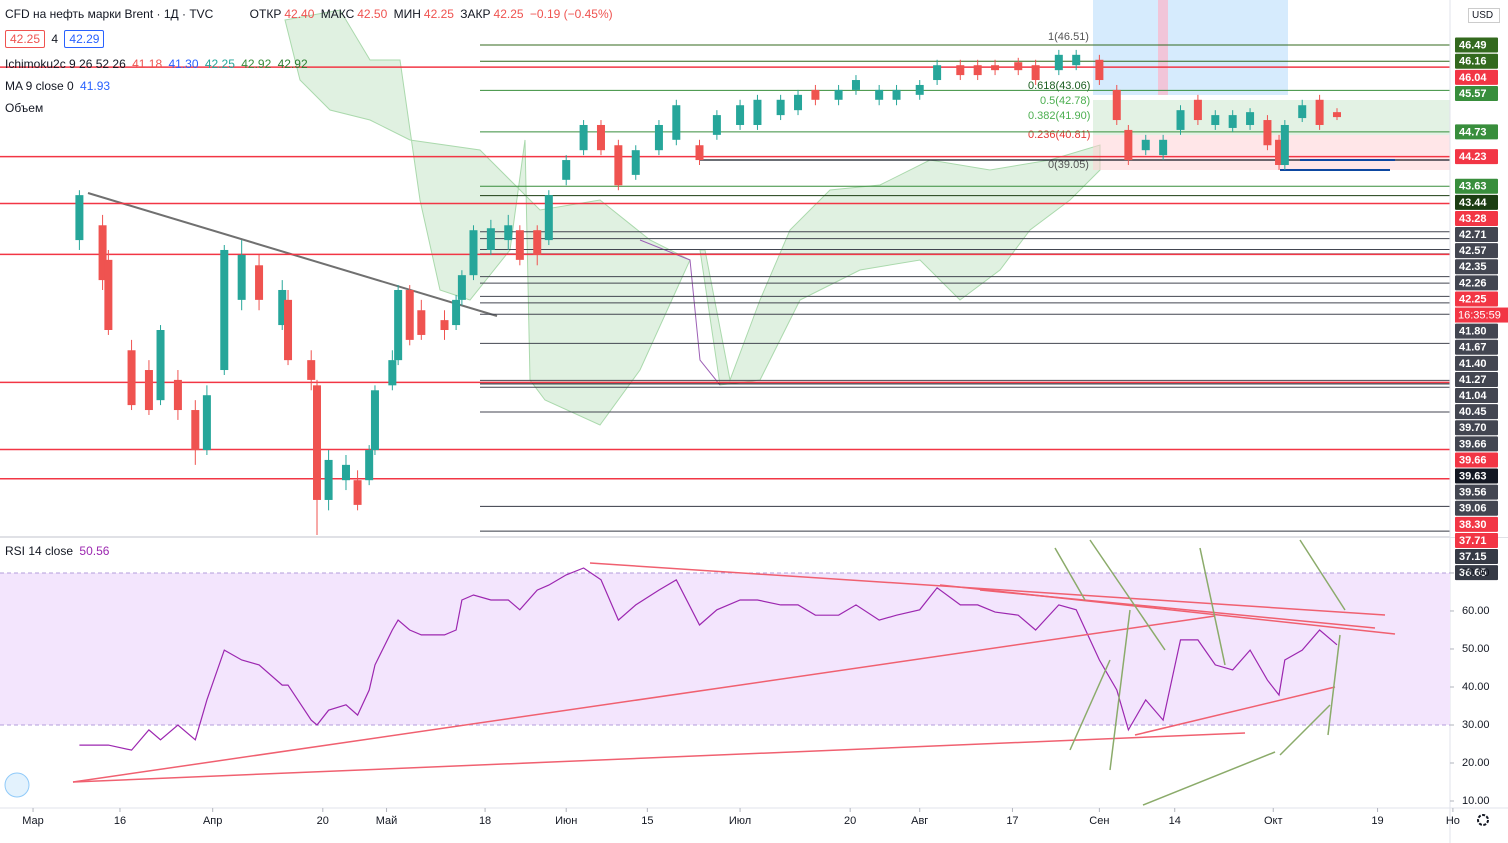 This screenshot has height=843, width=1508. What do you see at coordinates (1473, 283) in the screenshot?
I see `price-label: 42.26` at bounding box center [1473, 283].